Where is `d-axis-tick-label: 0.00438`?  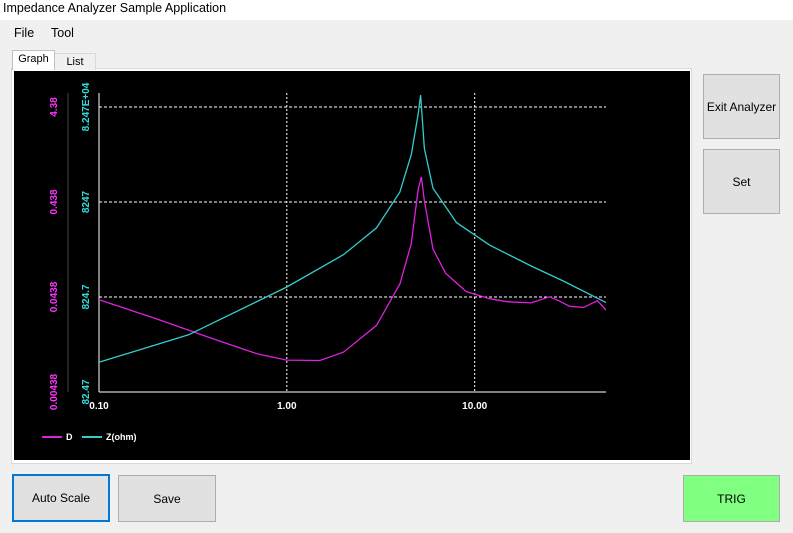
d-axis-tick-label: 0.00438 is located at coordinates (54, 391).